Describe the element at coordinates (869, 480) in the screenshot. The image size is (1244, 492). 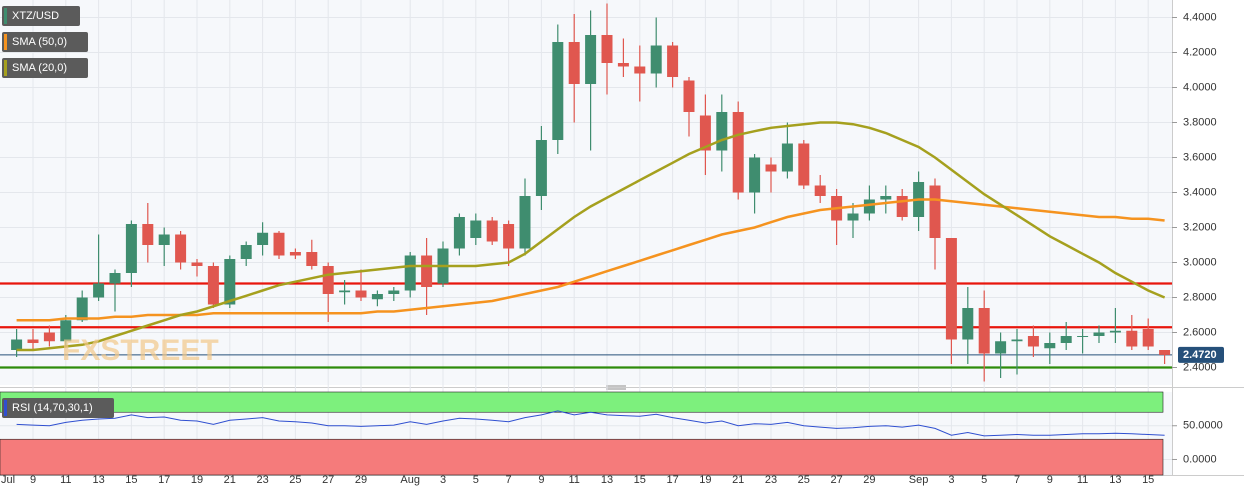
I see `x-tick-label: 29` at that location.